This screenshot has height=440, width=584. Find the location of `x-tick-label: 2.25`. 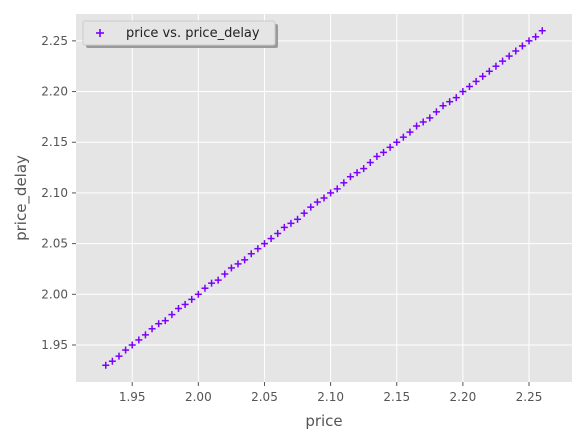

x-tick-label: 2.25 is located at coordinates (529, 397).